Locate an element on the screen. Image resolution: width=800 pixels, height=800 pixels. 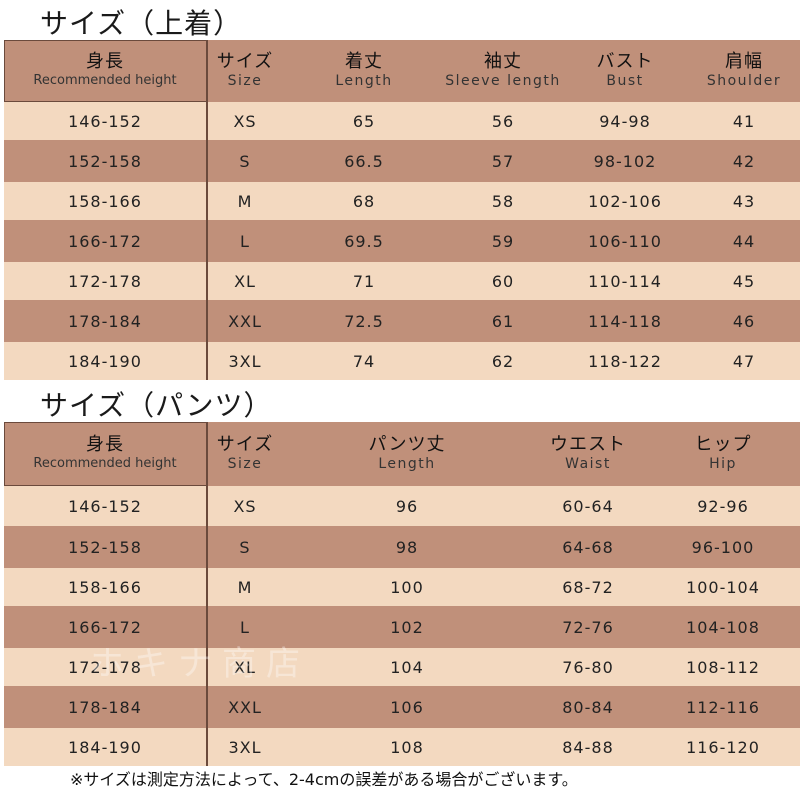
header-jp-label: 袖丈 is located at coordinates (503, 61).